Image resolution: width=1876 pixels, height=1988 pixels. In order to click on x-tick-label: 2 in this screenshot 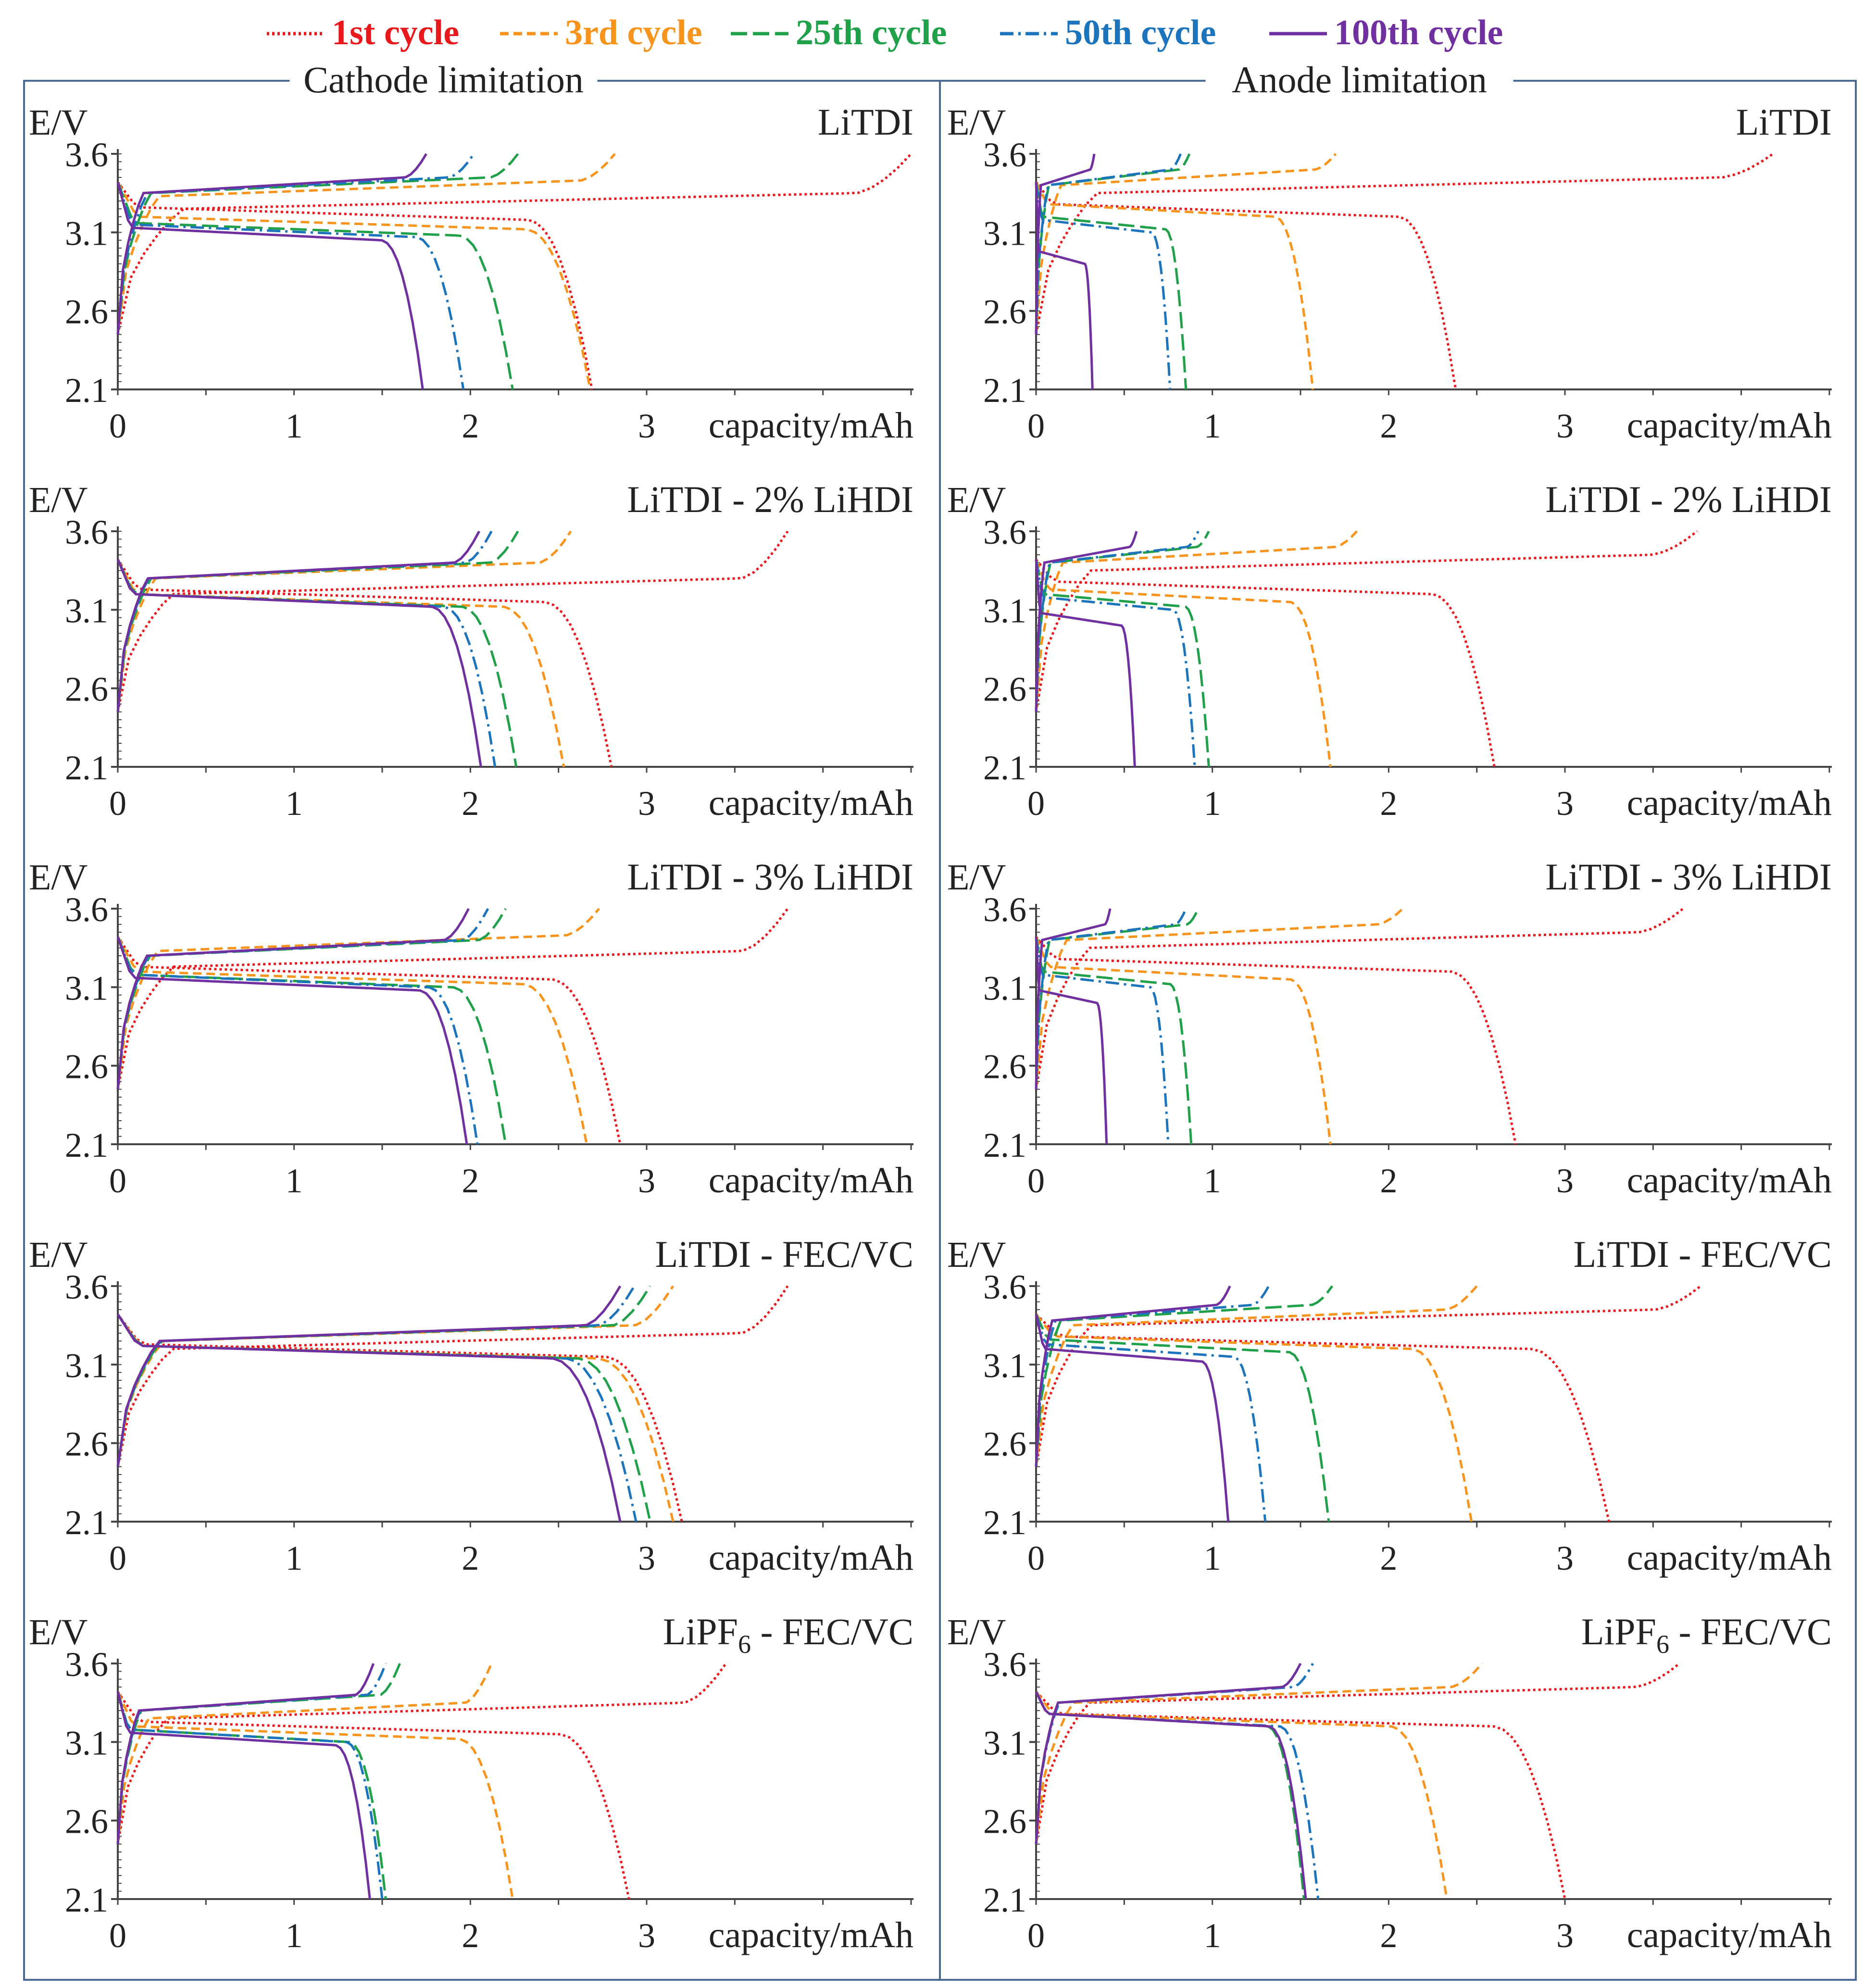, I will do `click(470, 1181)`.